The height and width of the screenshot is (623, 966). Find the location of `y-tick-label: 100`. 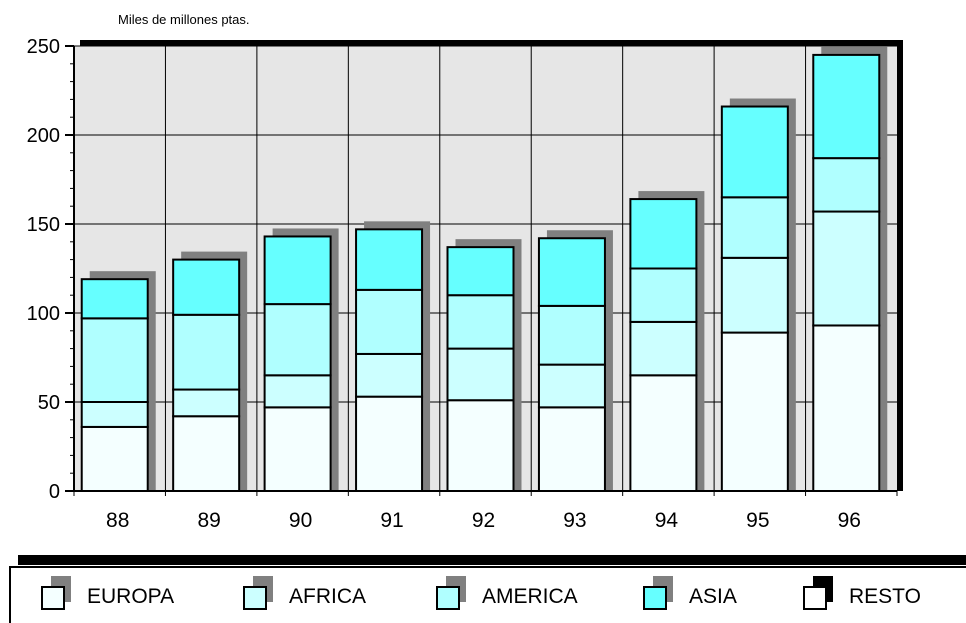

y-tick-label: 100 is located at coordinates (43, 314).